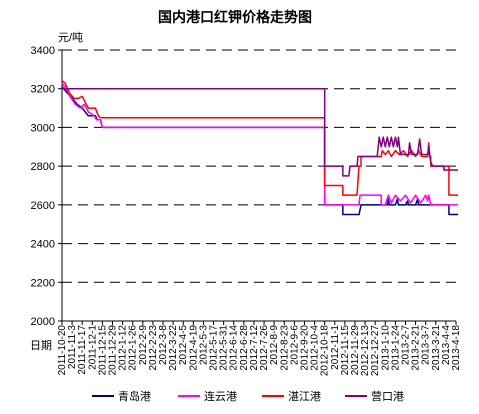  Describe the element at coordinates (254, 348) in the screenshot. I see `x-tick-label: 2012-7-12` at that location.